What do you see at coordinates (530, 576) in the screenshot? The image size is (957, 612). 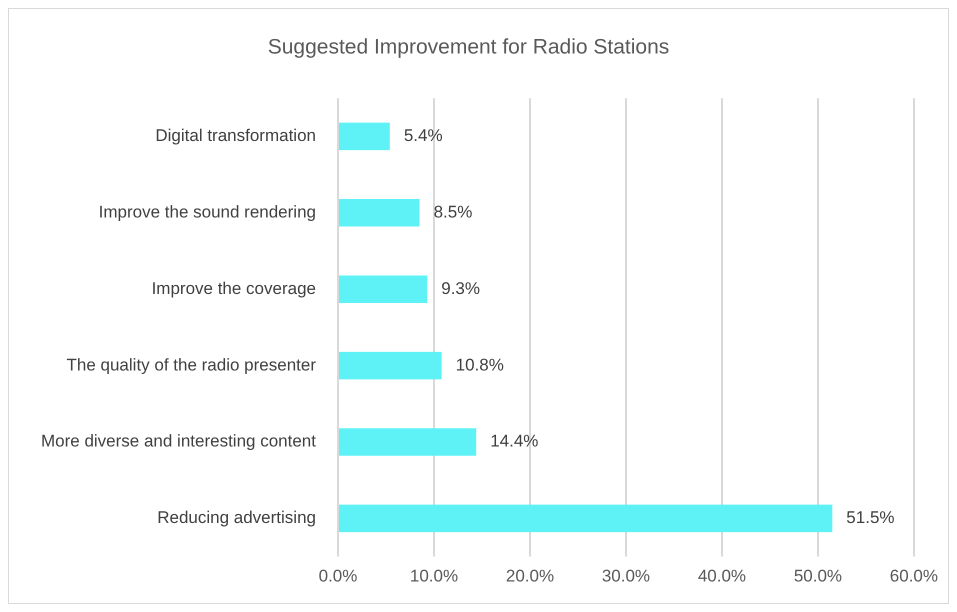 I see `x-tick-label: 20.0%` at bounding box center [530, 576].